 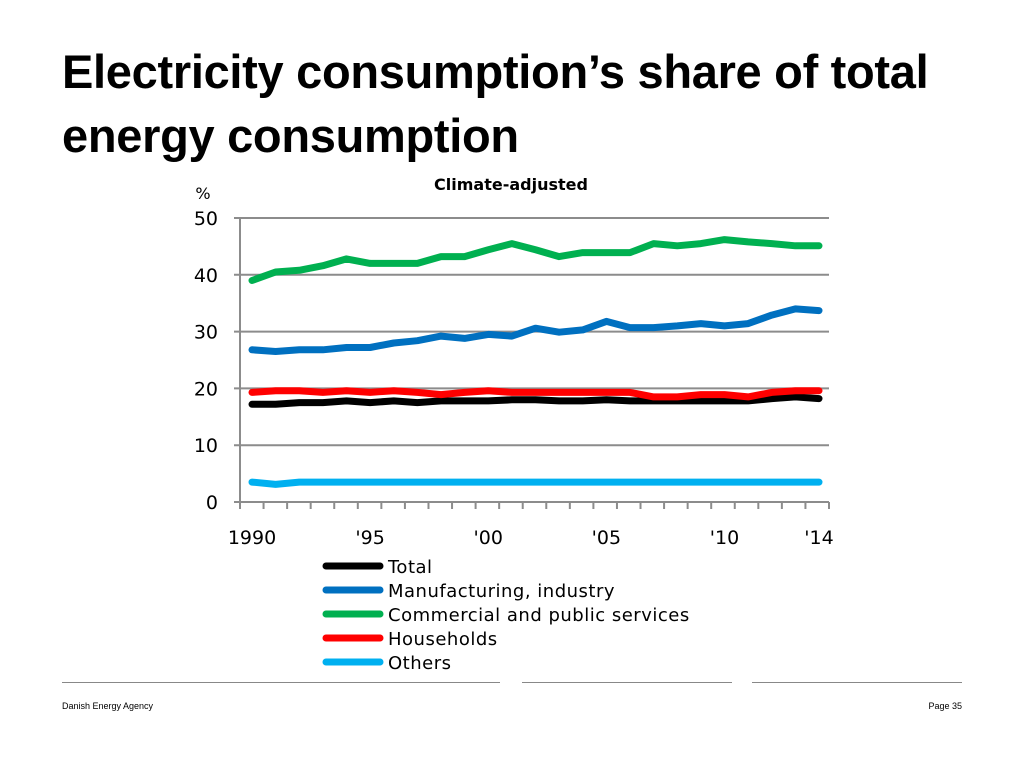 I want to click on series-line-households, so click(x=535, y=394).